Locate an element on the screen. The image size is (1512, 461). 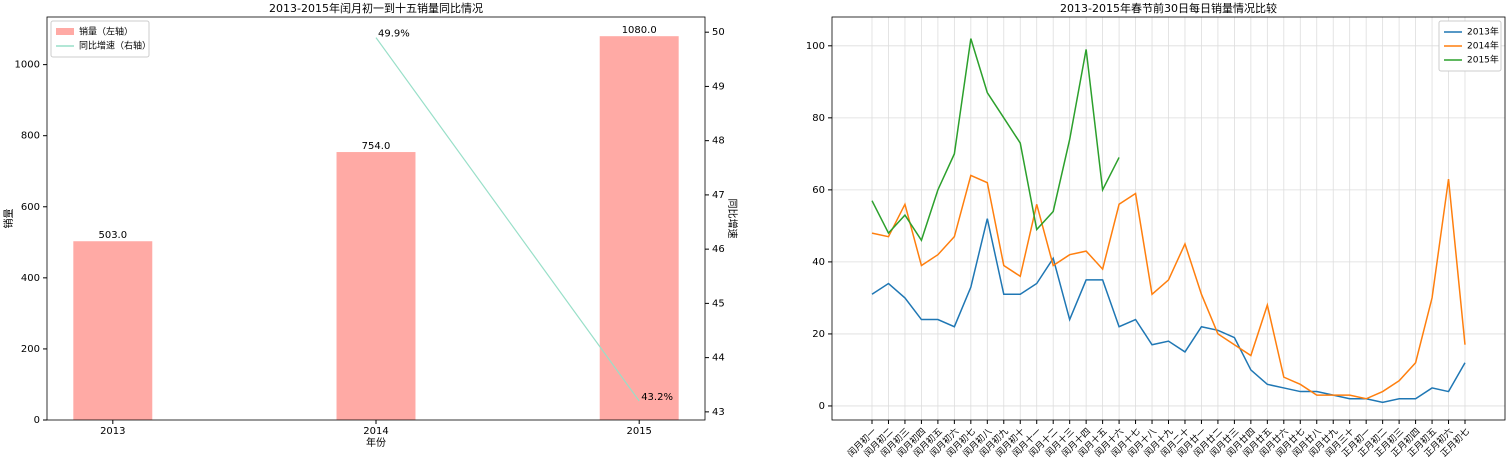
x-axis-label: 年份 is located at coordinates (376, 442).